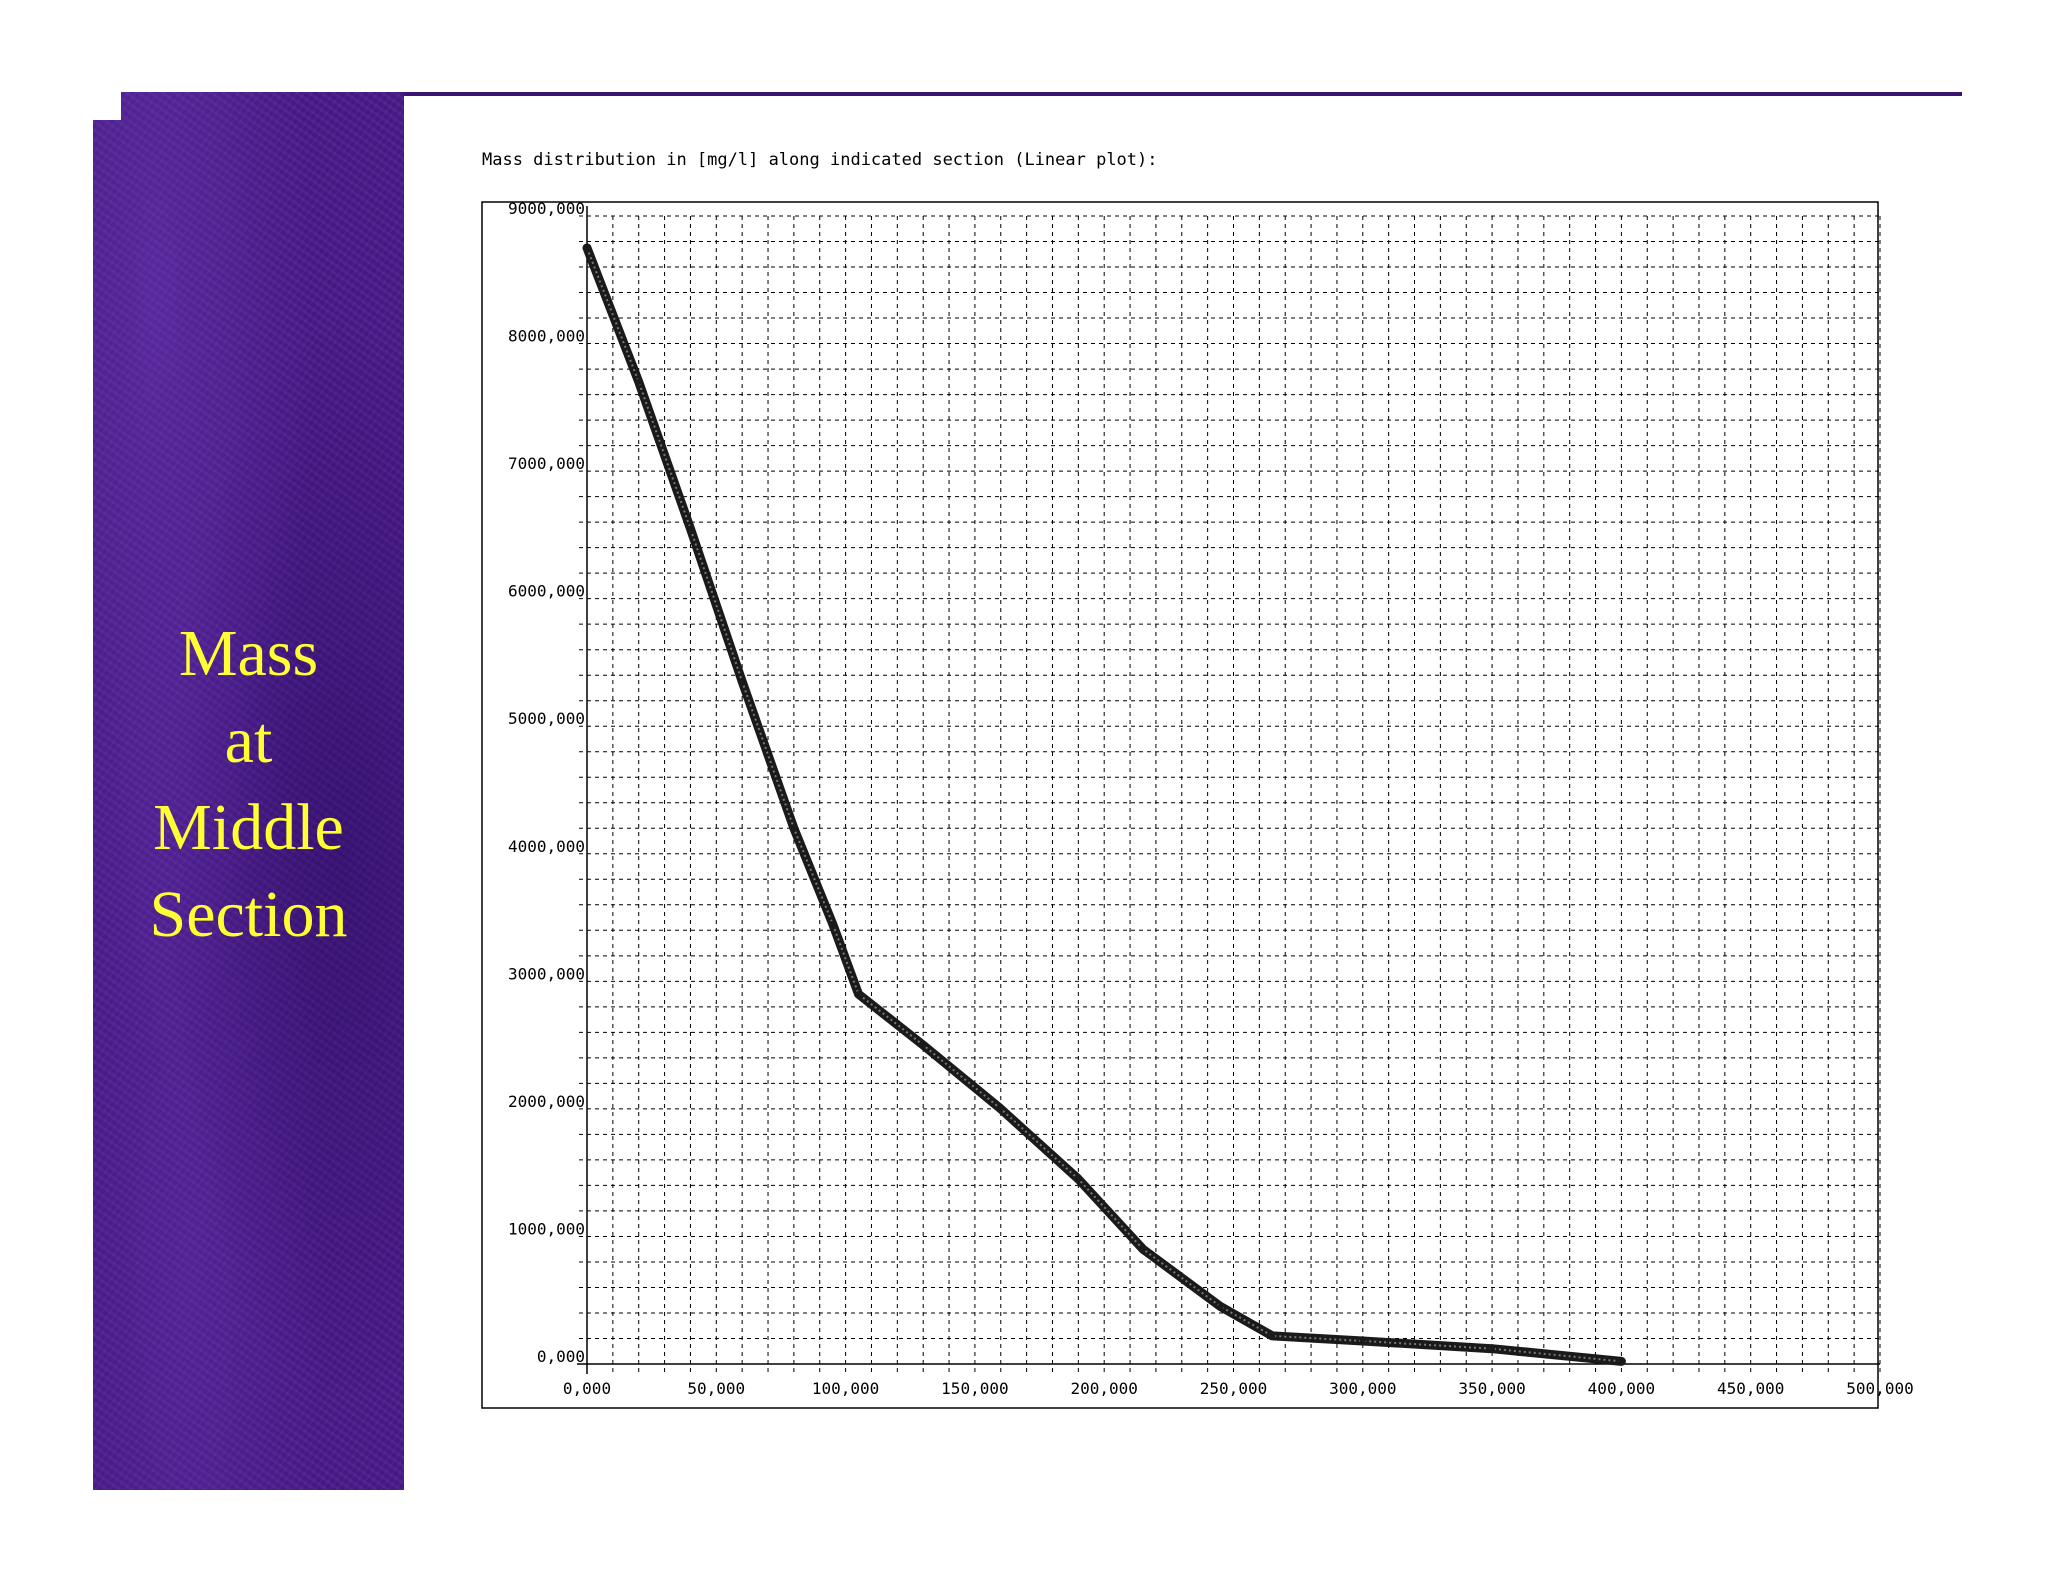 The image size is (2048, 1582). What do you see at coordinates (546, 463) in the screenshot?
I see `y-tick-label: 7000,000` at bounding box center [546, 463].